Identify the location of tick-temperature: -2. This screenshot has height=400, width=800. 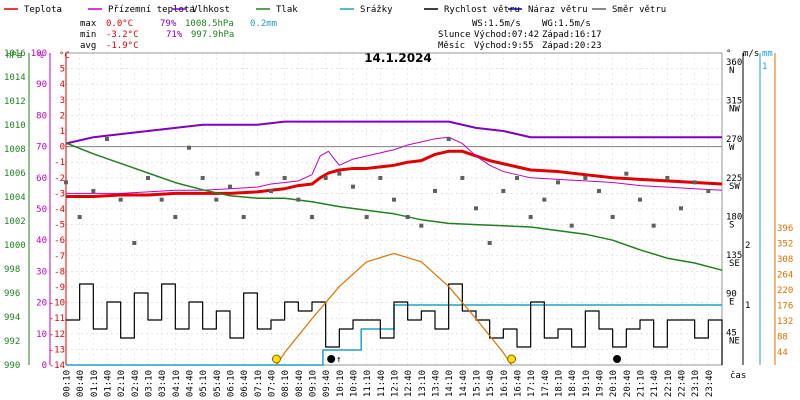
(59, 179).